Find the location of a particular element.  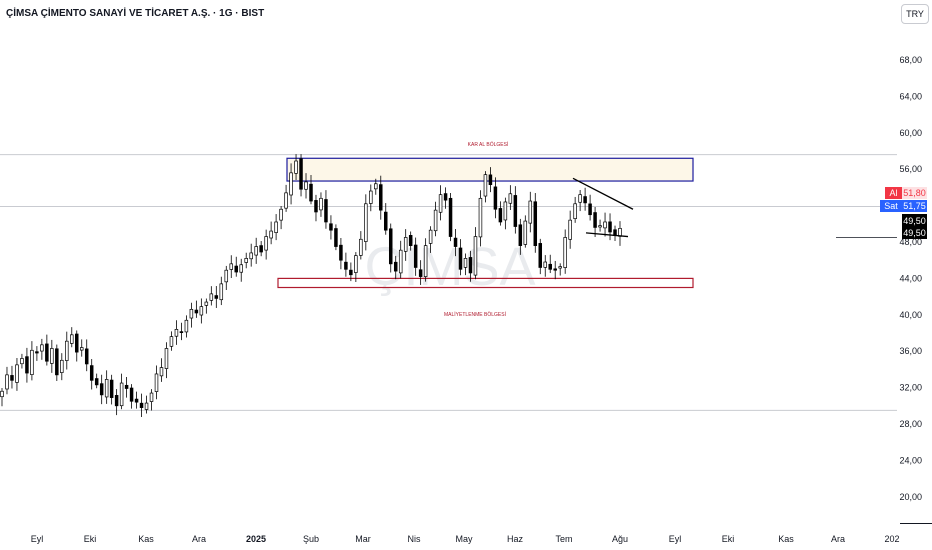

cost-zone-box is located at coordinates (485, 283).